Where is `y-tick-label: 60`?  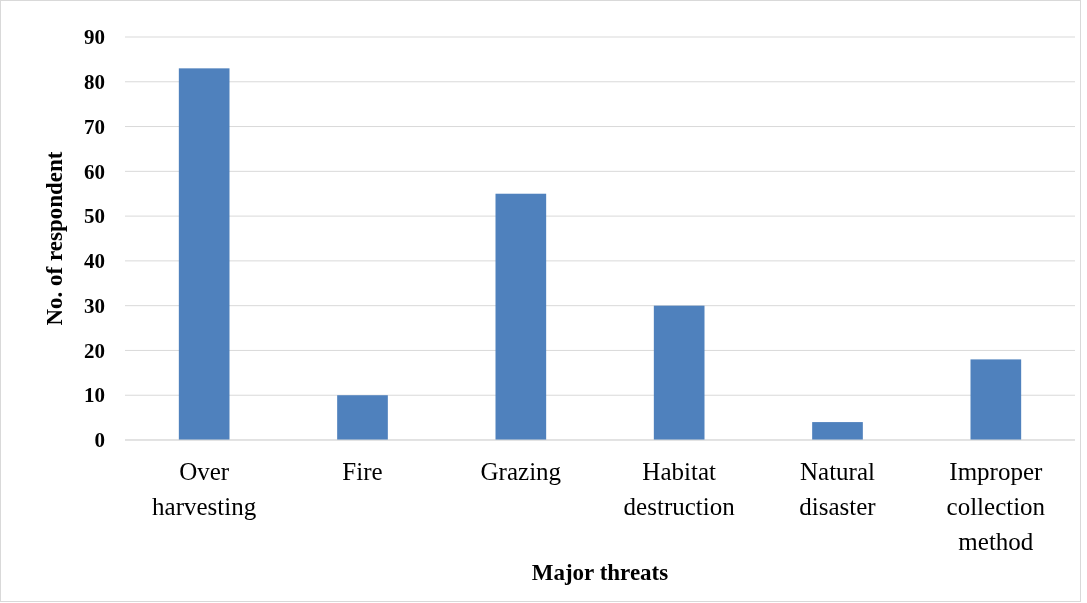
y-tick-label: 60 is located at coordinates (94, 171).